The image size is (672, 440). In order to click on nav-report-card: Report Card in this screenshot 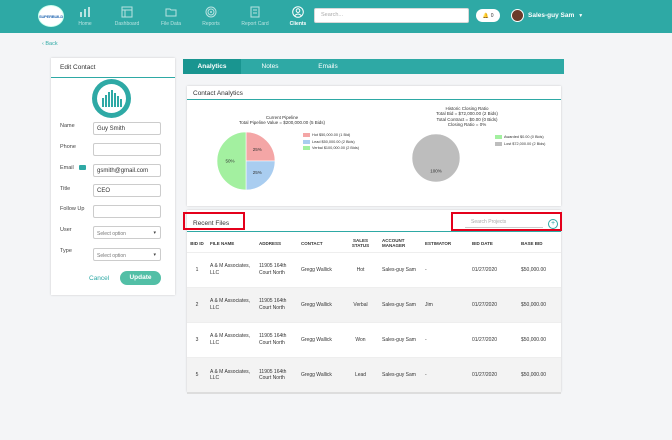, I will do `click(255, 16)`.